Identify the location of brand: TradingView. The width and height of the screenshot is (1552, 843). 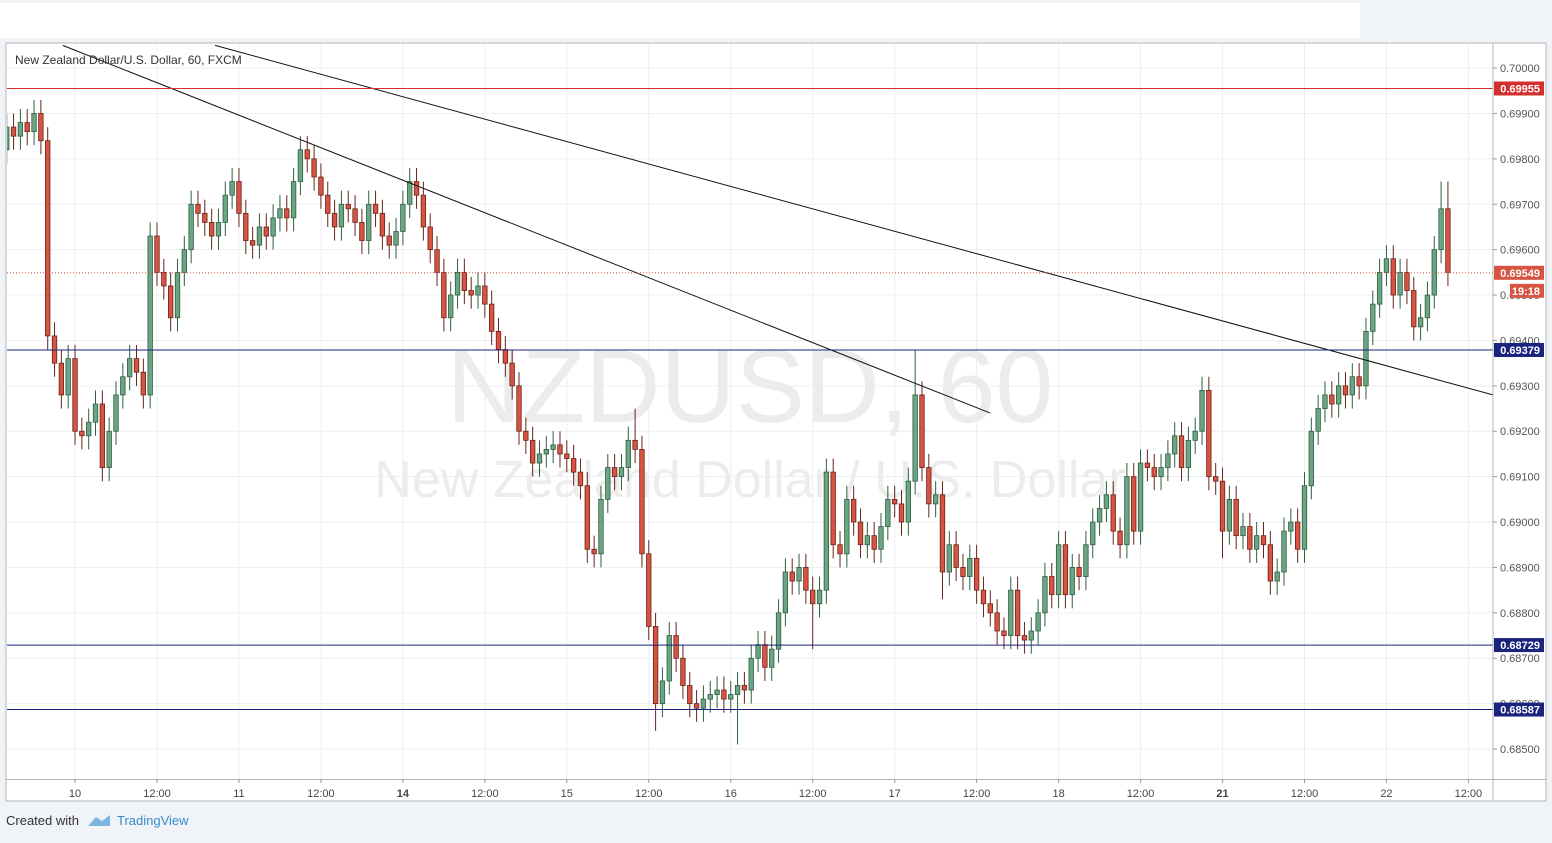
(153, 820).